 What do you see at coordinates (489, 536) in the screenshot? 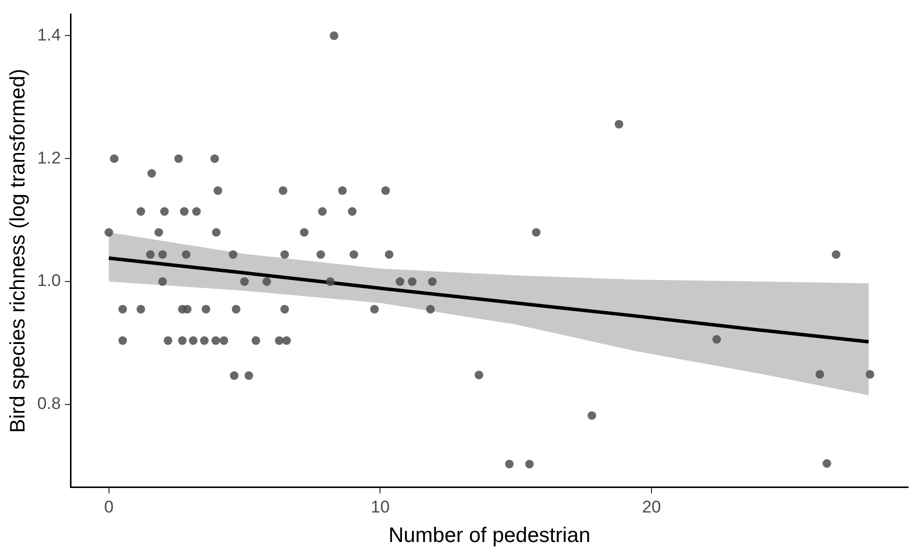
I see `x-axis-title: Number of pedestrian` at bounding box center [489, 536].